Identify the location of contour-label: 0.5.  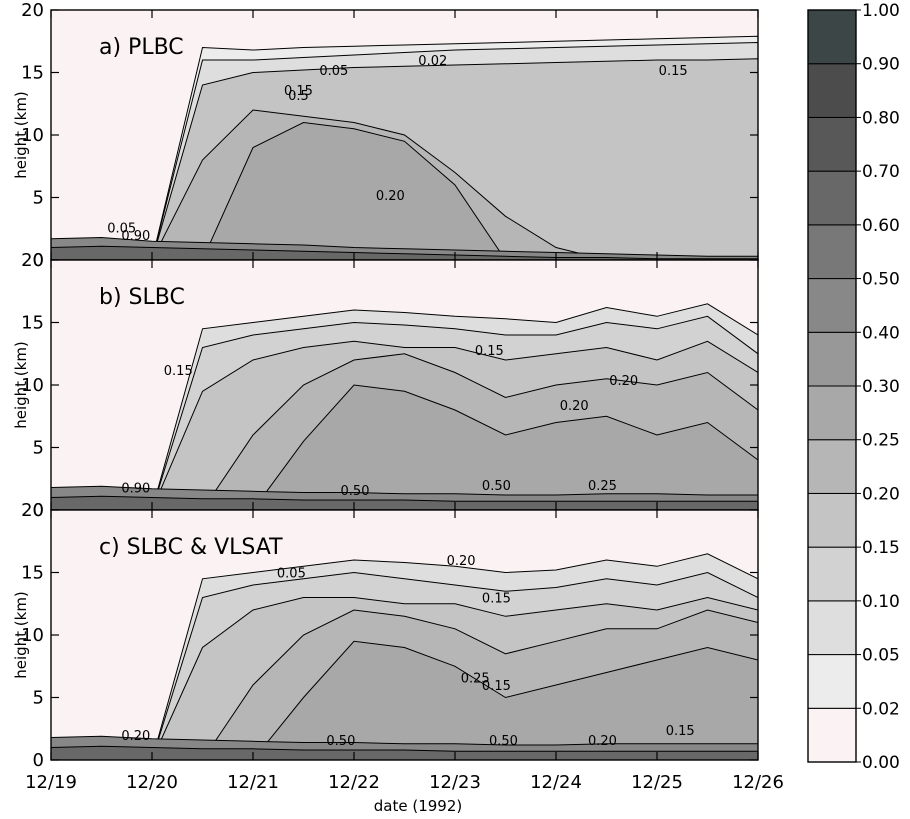
(298, 96).